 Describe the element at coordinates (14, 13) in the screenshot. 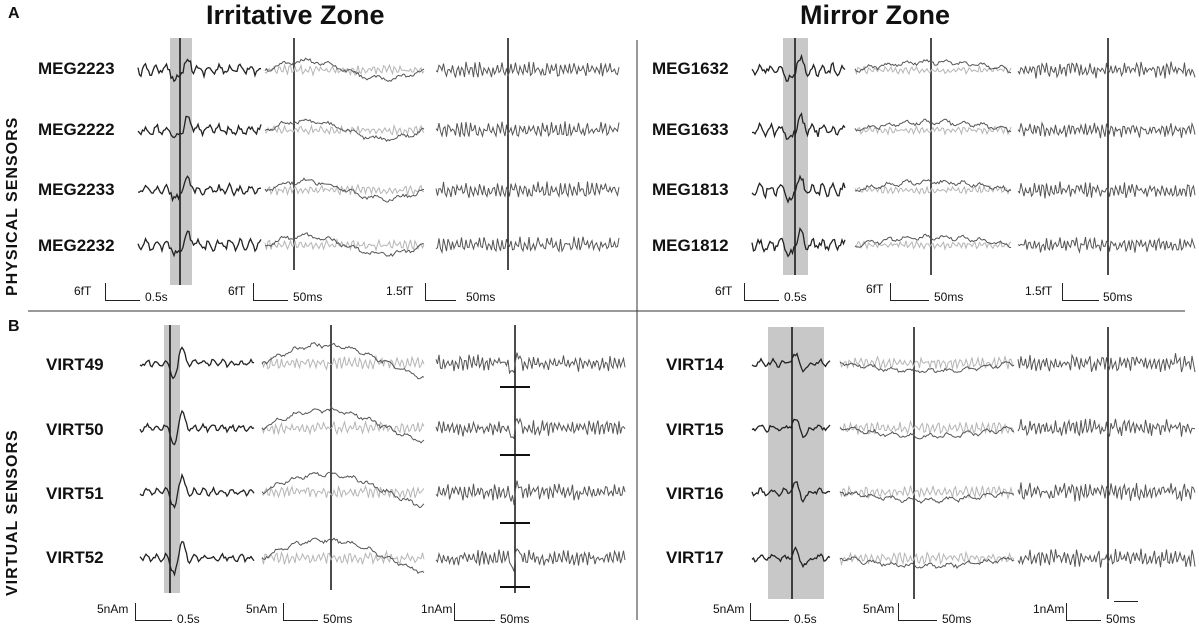

I see `panel-a-letter: A` at that location.